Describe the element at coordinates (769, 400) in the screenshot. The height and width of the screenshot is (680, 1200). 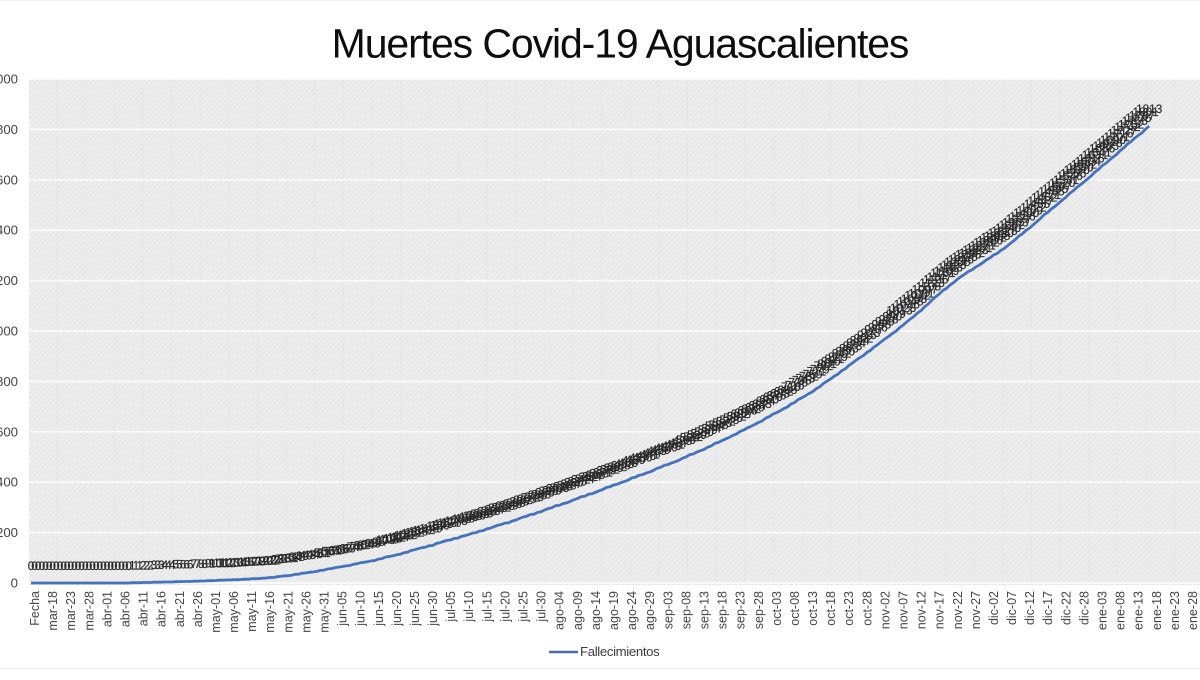
I see `svg-text: 660` at that location.